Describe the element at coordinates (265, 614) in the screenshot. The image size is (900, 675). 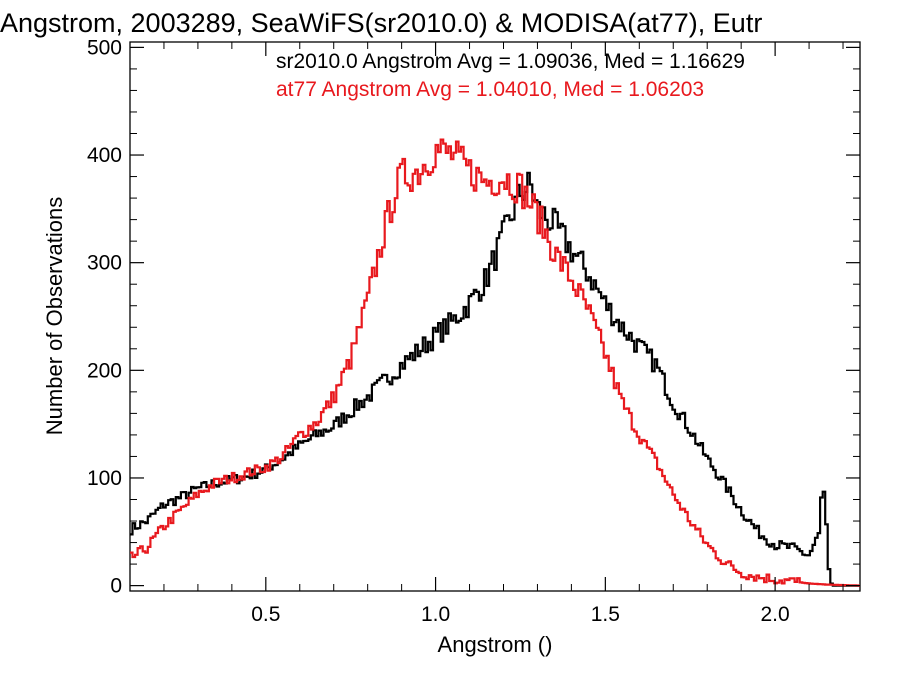
I see `x-tick-label: 0.5` at that location.